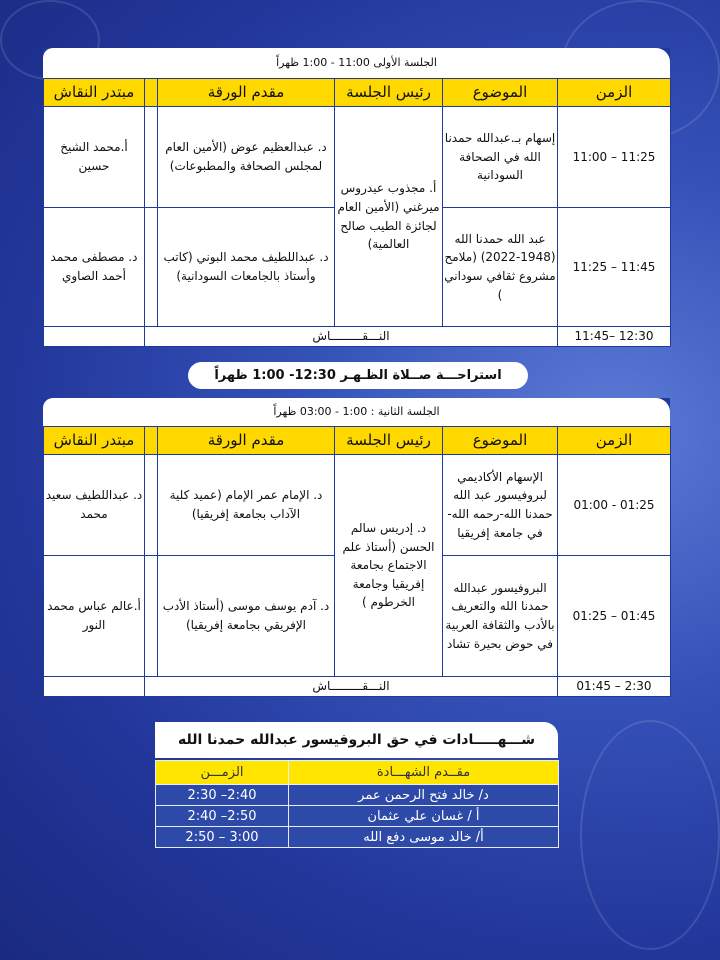  What do you see at coordinates (614, 267) in the screenshot?
I see `time-cell: 11:25 – 11:45` at bounding box center [614, 267].